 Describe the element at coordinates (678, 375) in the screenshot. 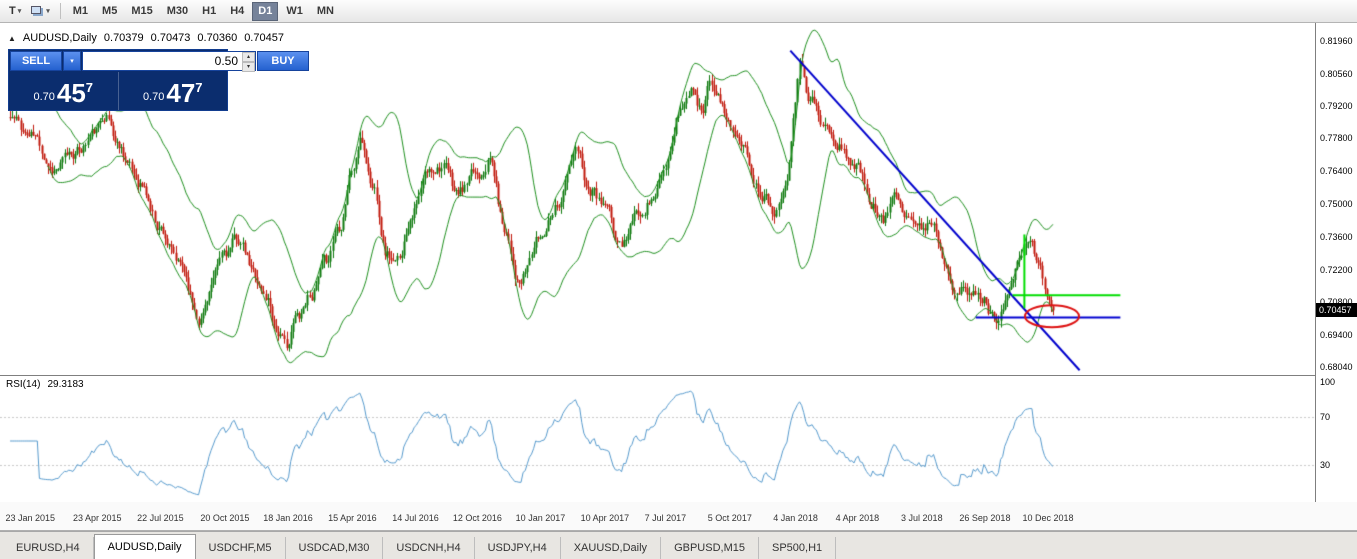

I see `panel-divider` at that location.